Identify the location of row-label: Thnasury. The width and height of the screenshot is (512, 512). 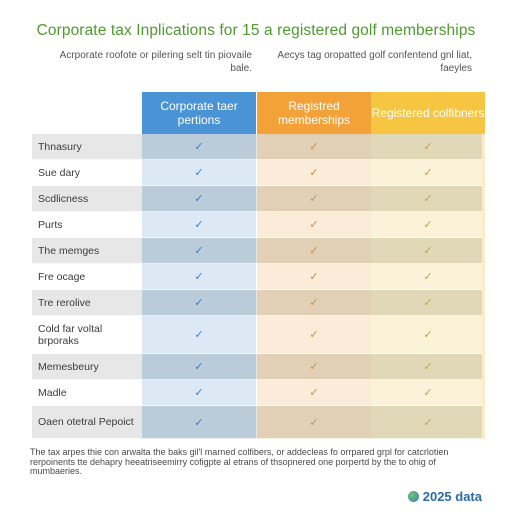
(60, 146).